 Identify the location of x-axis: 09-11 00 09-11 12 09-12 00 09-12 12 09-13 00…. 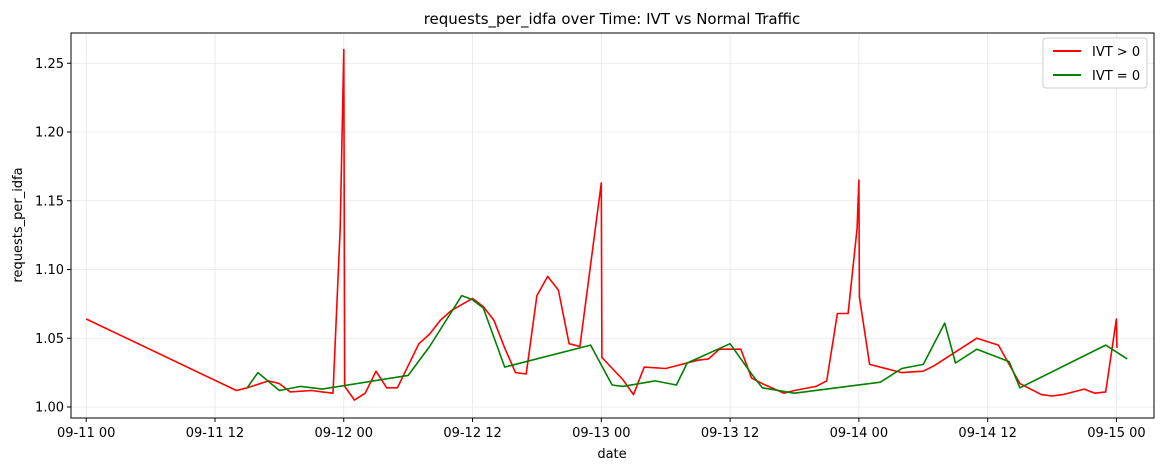
(601, 429).